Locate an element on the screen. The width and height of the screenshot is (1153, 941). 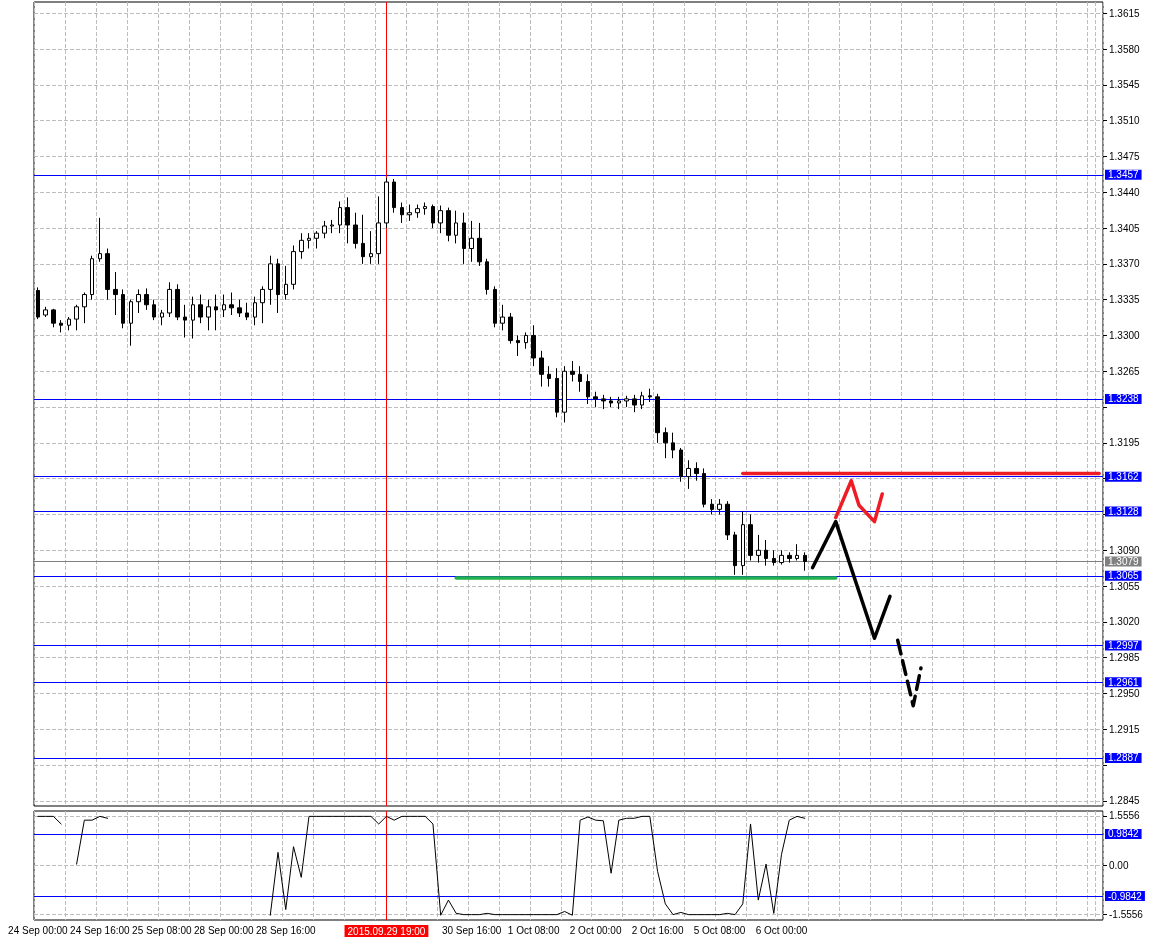
y-tick-label: 1.3335 is located at coordinates (1125, 300).